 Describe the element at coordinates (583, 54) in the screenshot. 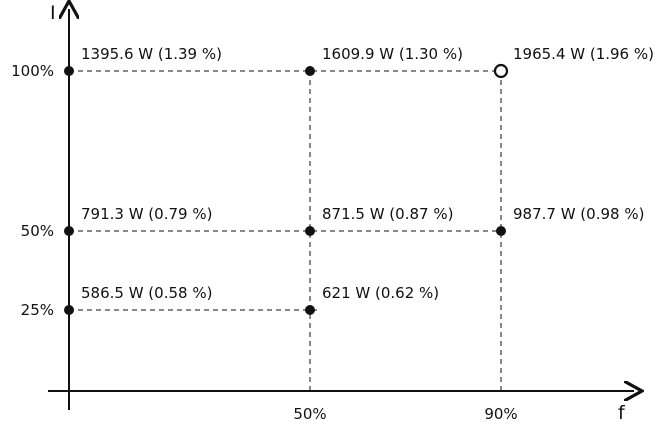

I see `data-label: 1965.4 W (1.96 %)` at that location.